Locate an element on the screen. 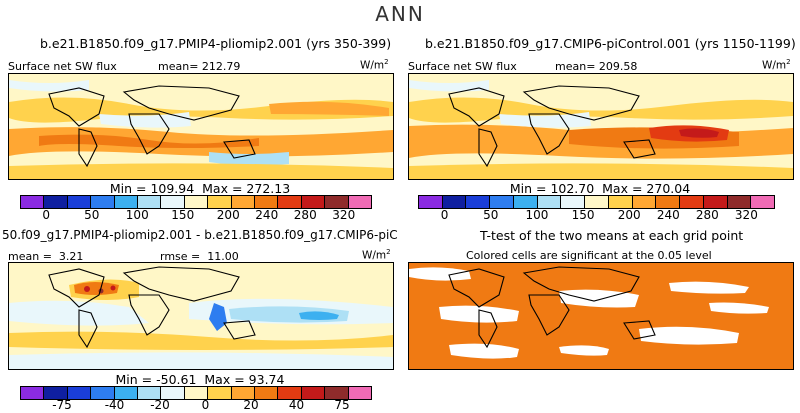 The width and height of the screenshot is (800, 413). mean-value-top-right: 209.58 is located at coordinates (618, 66).